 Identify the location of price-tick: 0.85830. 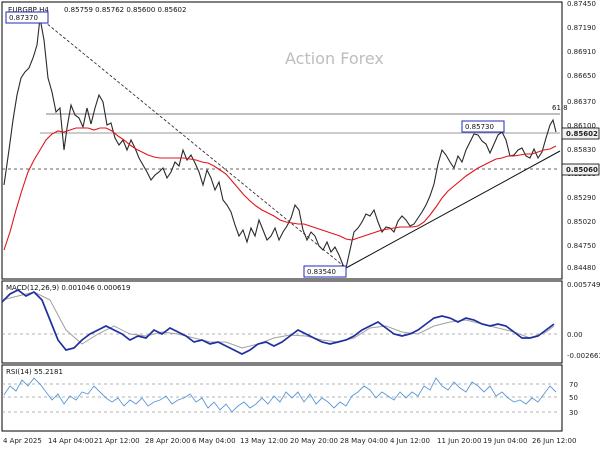
(581, 150).